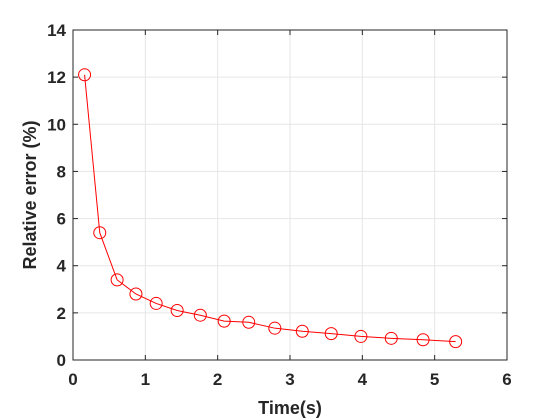 The image size is (560, 420). I want to click on x-axis-label: Time(s), so click(290, 408).